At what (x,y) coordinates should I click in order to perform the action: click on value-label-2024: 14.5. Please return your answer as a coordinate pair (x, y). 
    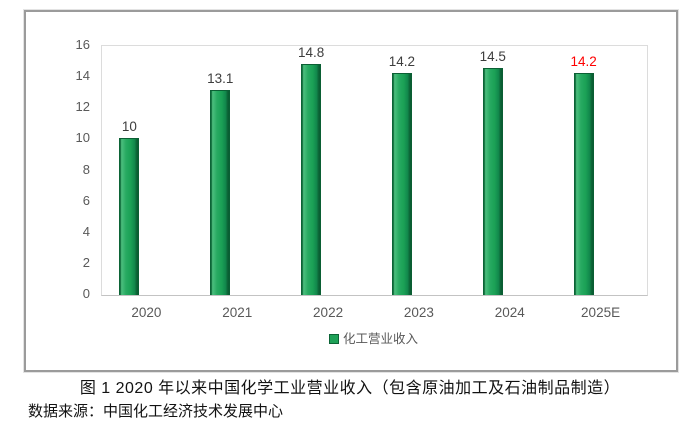
    Looking at the image, I should click on (492, 57).